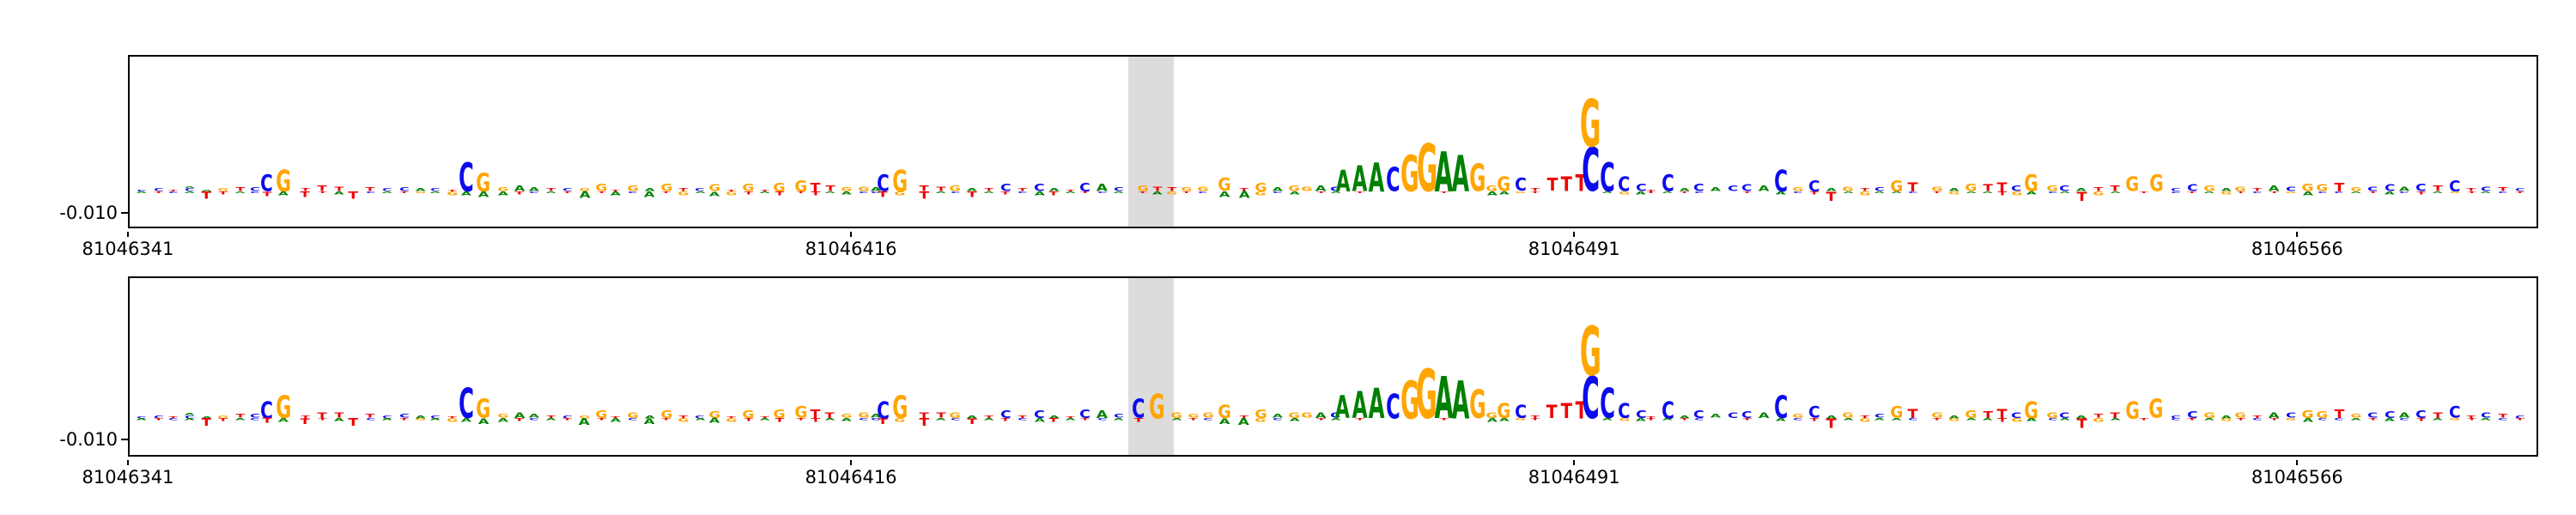 The height and width of the screenshot is (515, 2576). What do you see at coordinates (851, 477) in the screenshot?
I see `x-tick-label: 81046416` at bounding box center [851, 477].